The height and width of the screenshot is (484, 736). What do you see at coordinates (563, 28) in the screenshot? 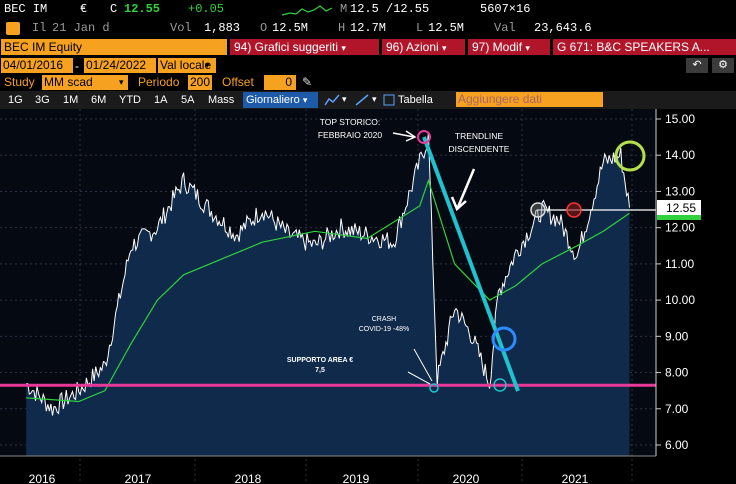
I see `traded-value: 23,643.6` at bounding box center [563, 28].